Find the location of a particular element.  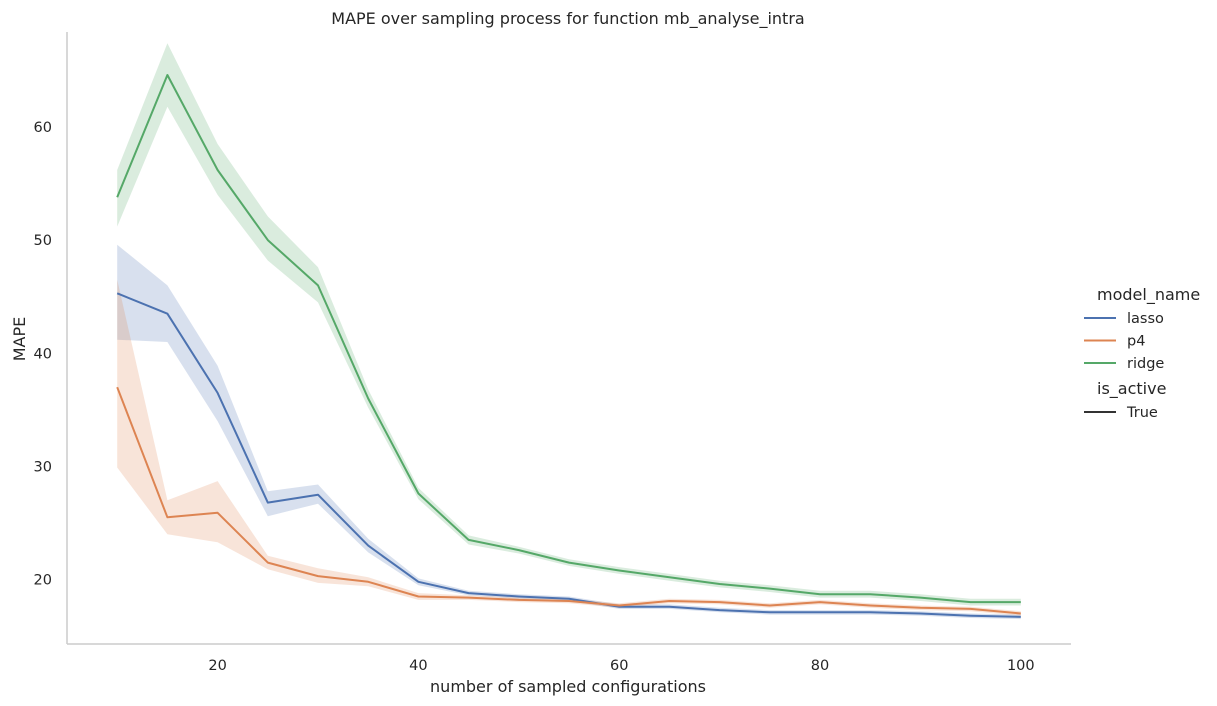

legend-hue-title: model_name is located at coordinates (1148, 295).